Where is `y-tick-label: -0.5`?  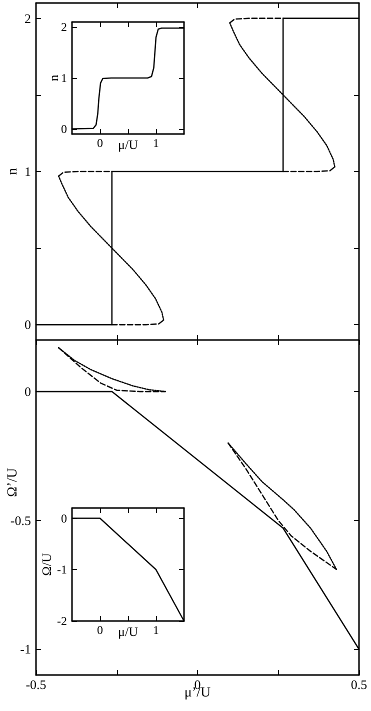
y-tick-label: -0.5 is located at coordinates (20, 520).